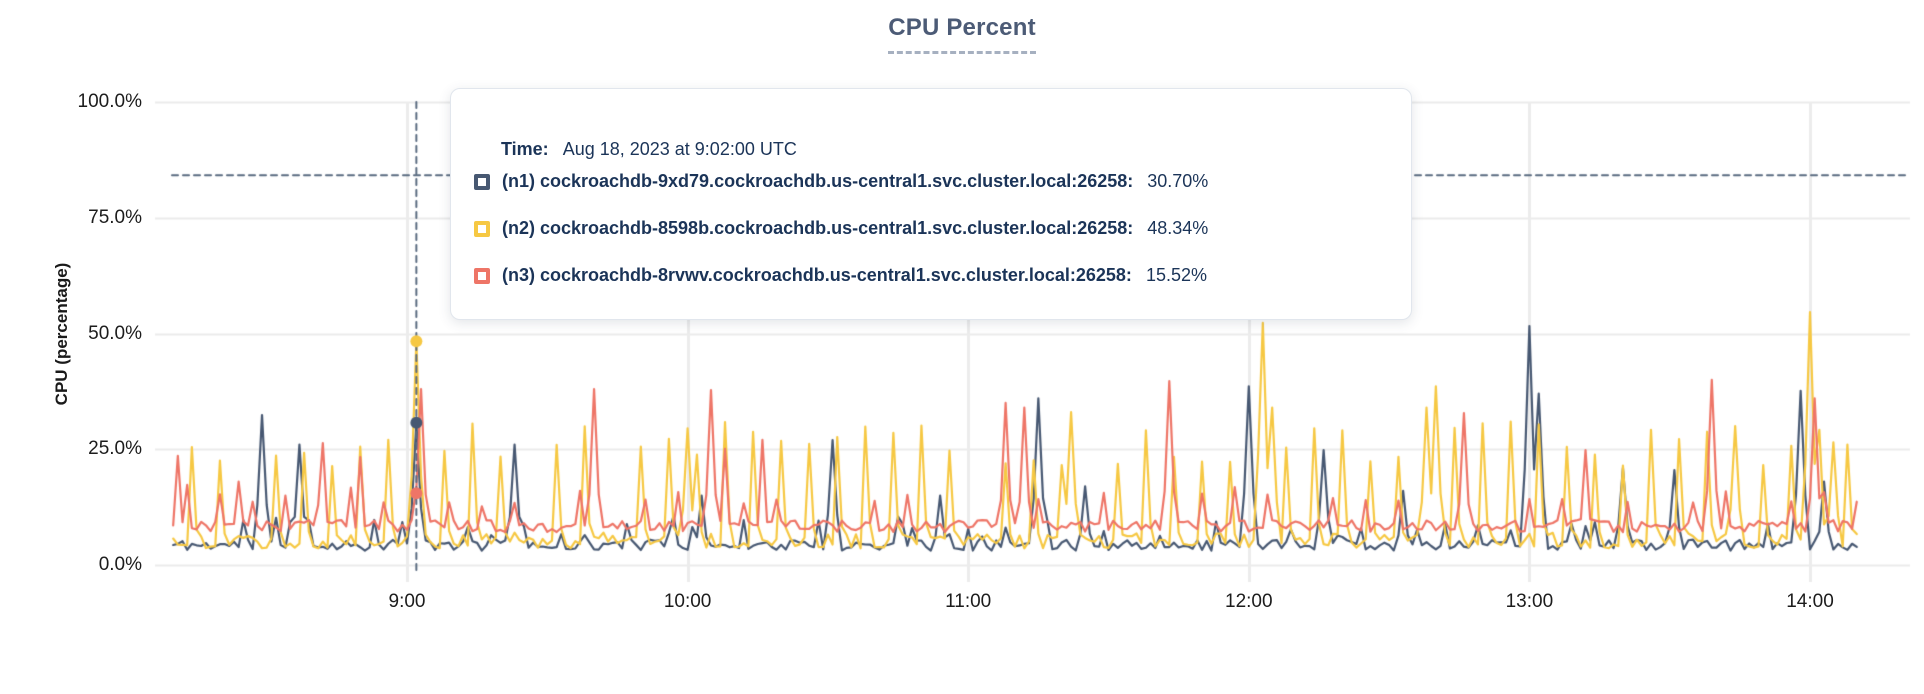 Image resolution: width=1924 pixels, height=694 pixels. What do you see at coordinates (956, 149) in the screenshot?
I see `tooltip-time-row: Time: Aug 18, 2023 at 9:02:00 UTC` at bounding box center [956, 149].